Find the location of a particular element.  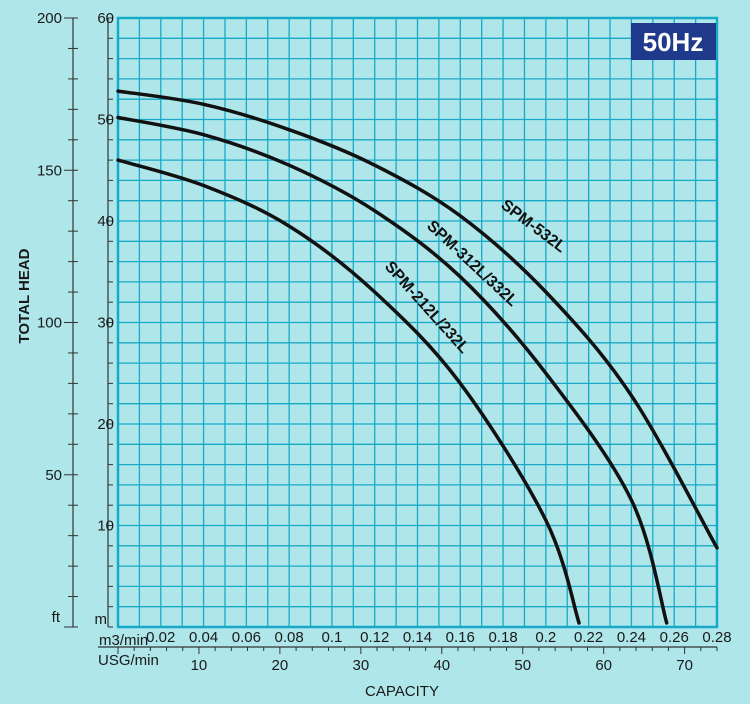

x-tick-label-m3: 0.06 is located at coordinates (246, 637).